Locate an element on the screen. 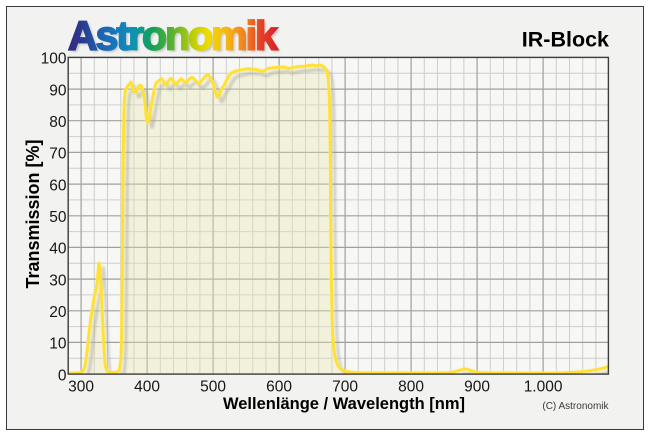 The image size is (650, 435). svg-text: 70 is located at coordinates (58, 154).